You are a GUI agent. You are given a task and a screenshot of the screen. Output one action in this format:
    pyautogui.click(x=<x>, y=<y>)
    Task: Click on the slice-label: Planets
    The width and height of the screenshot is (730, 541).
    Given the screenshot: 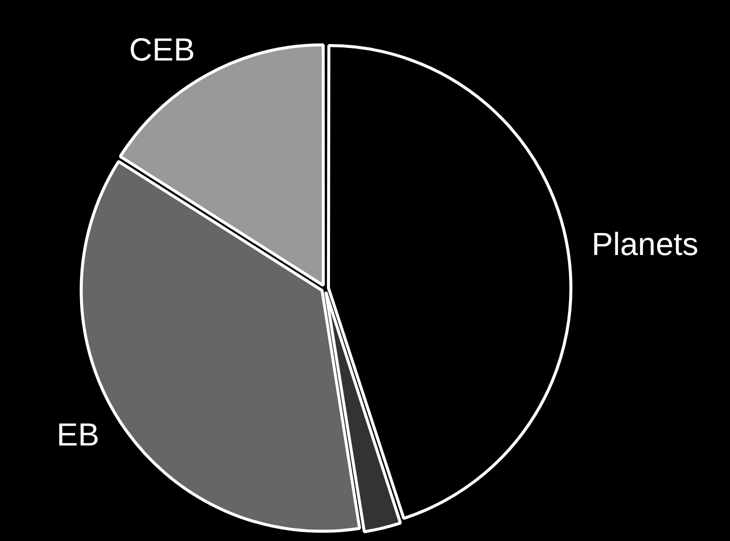 What is the action you would take?
    pyautogui.click(x=645, y=244)
    